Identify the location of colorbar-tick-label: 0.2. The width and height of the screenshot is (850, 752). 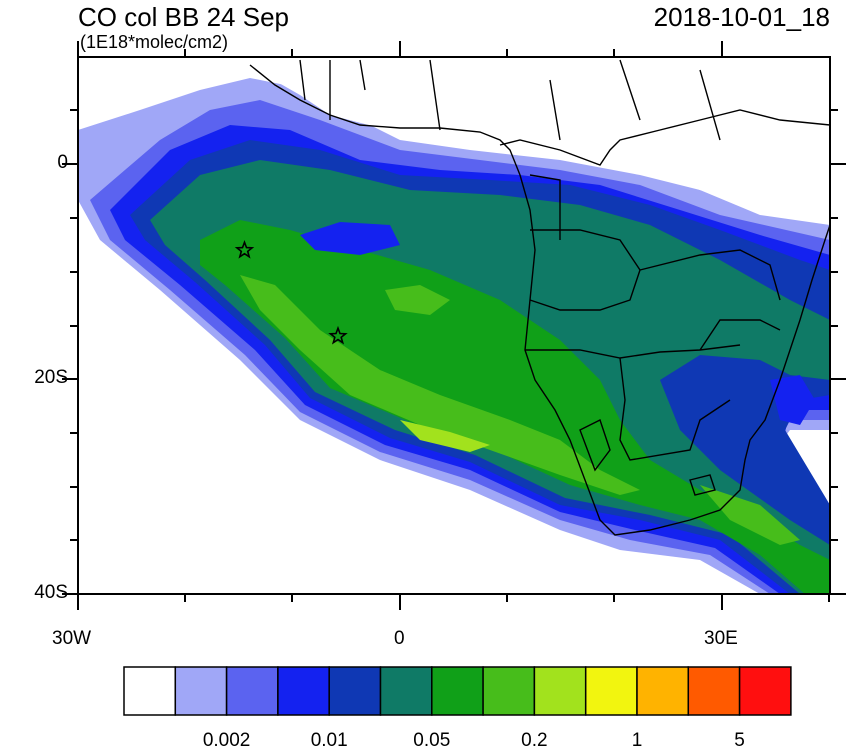
(534, 740).